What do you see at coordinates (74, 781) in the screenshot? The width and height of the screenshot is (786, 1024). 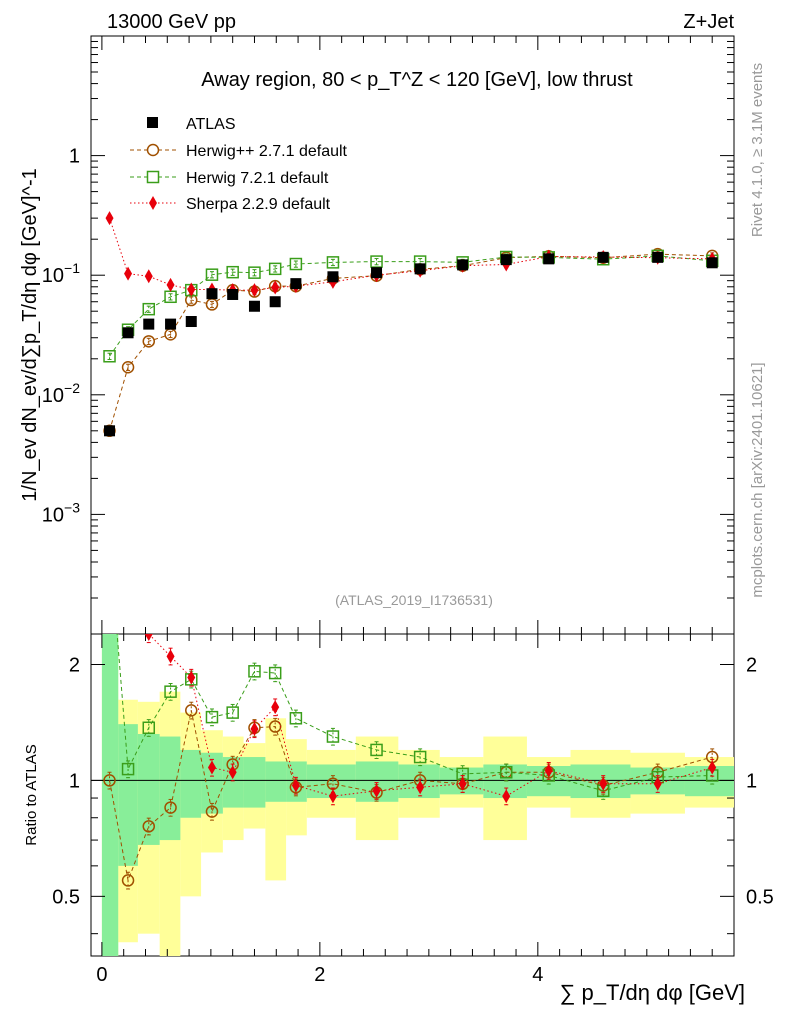 I see `ratio-y-tick-label: 1` at bounding box center [74, 781].